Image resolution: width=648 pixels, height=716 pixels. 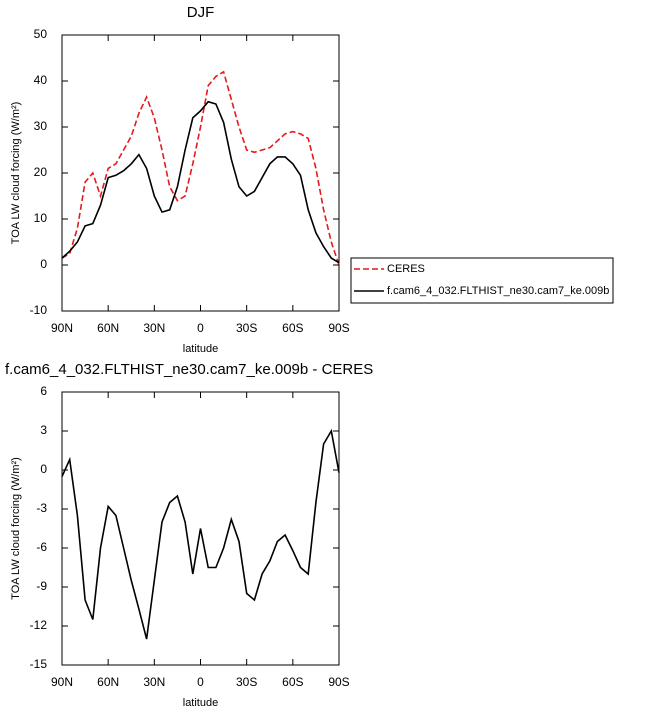 I want to click on y-tick-label: -10, so click(x=39, y=310).